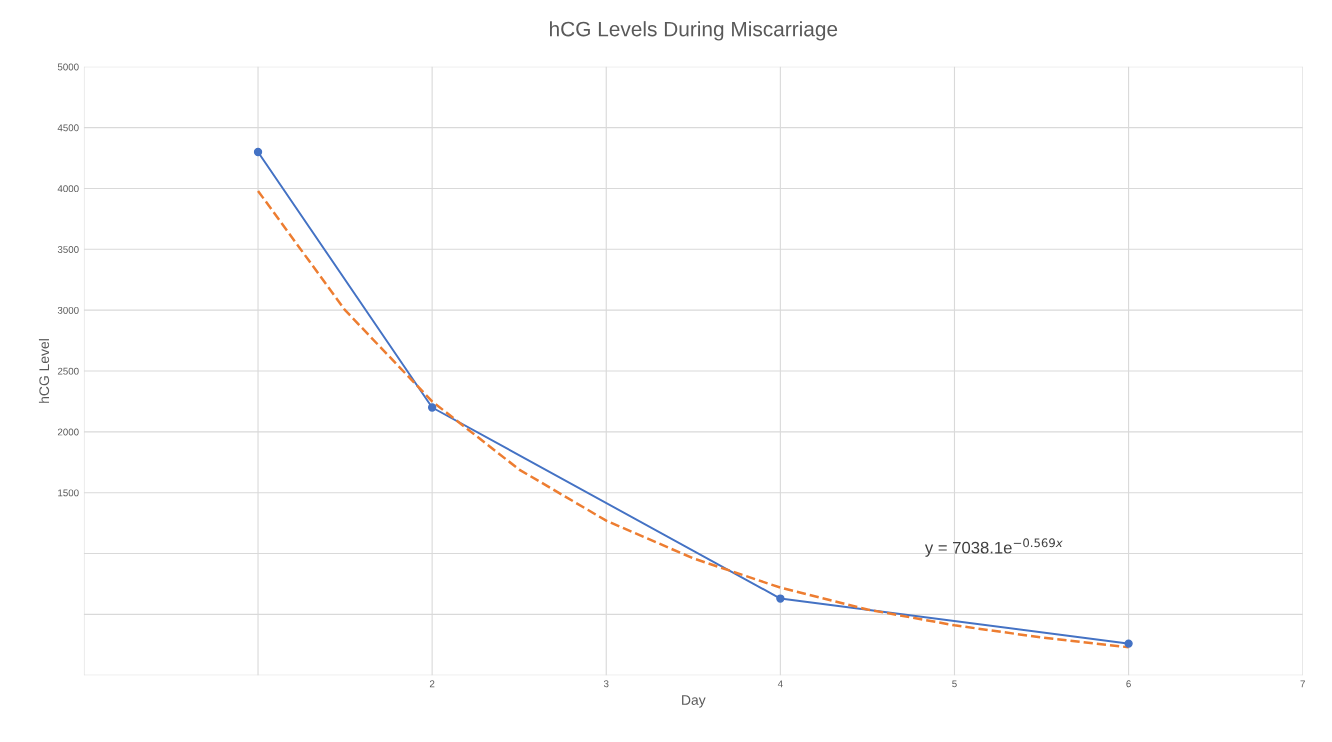 The width and height of the screenshot is (1332, 742). Describe the element at coordinates (780, 684) in the screenshot. I see `x-tick-label: 4` at that location.